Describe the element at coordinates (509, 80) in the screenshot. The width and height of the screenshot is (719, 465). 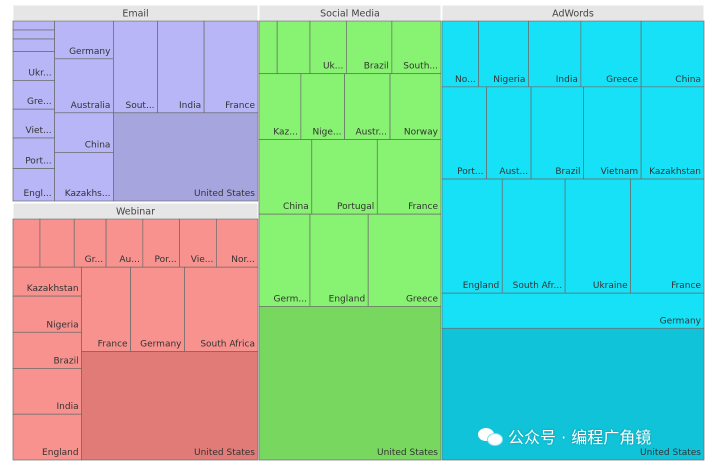
I see `tile-adwords-nigeria-label: Nigeria` at that location.